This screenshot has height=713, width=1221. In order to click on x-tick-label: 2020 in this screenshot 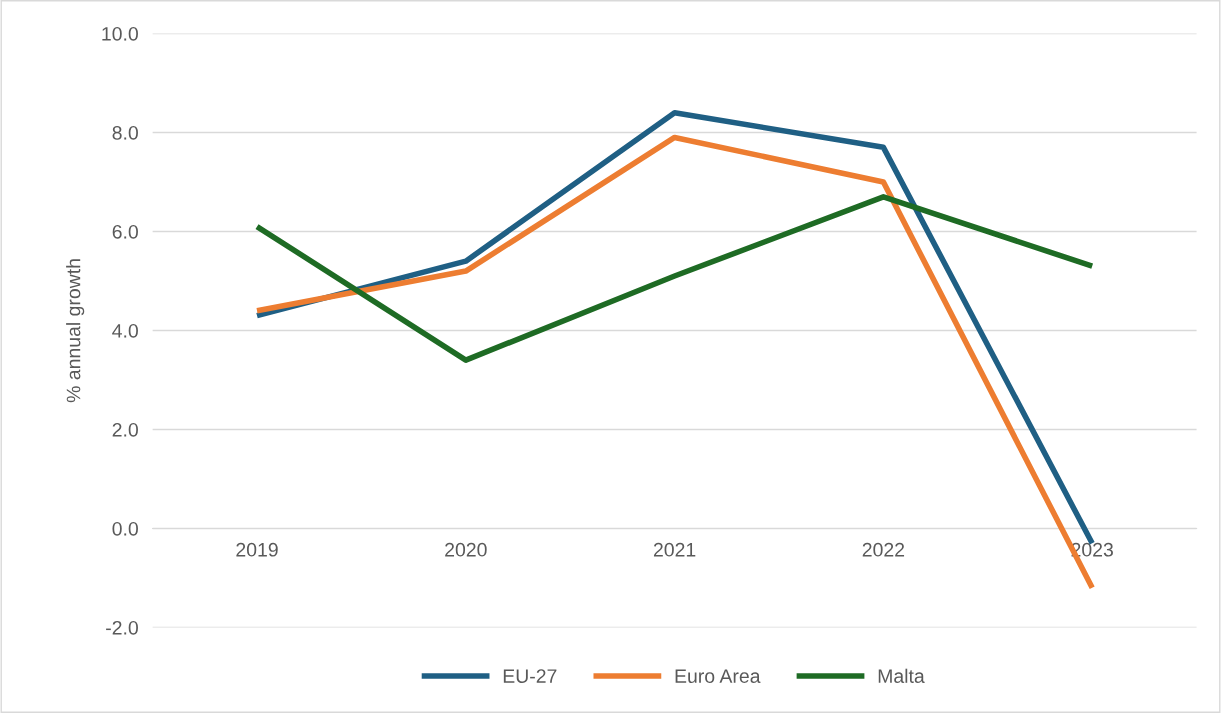, I will do `click(466, 549)`.